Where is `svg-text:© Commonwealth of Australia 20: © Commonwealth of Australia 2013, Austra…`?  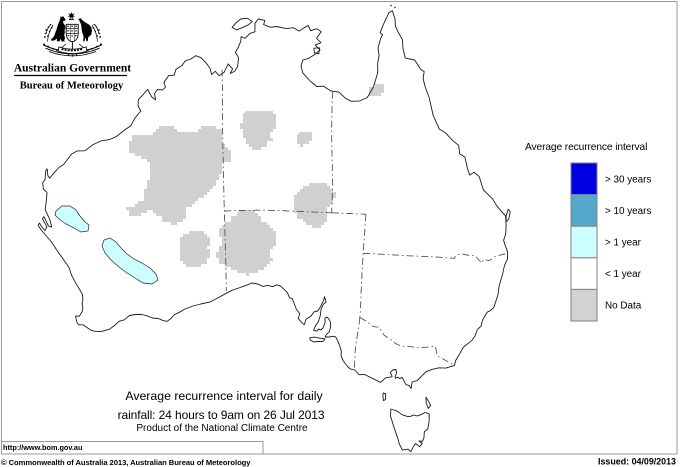
svg-text:© Commonwealth of Australia 20: © Commonwealth of Australia 2013, Austra… is located at coordinates (126, 462).